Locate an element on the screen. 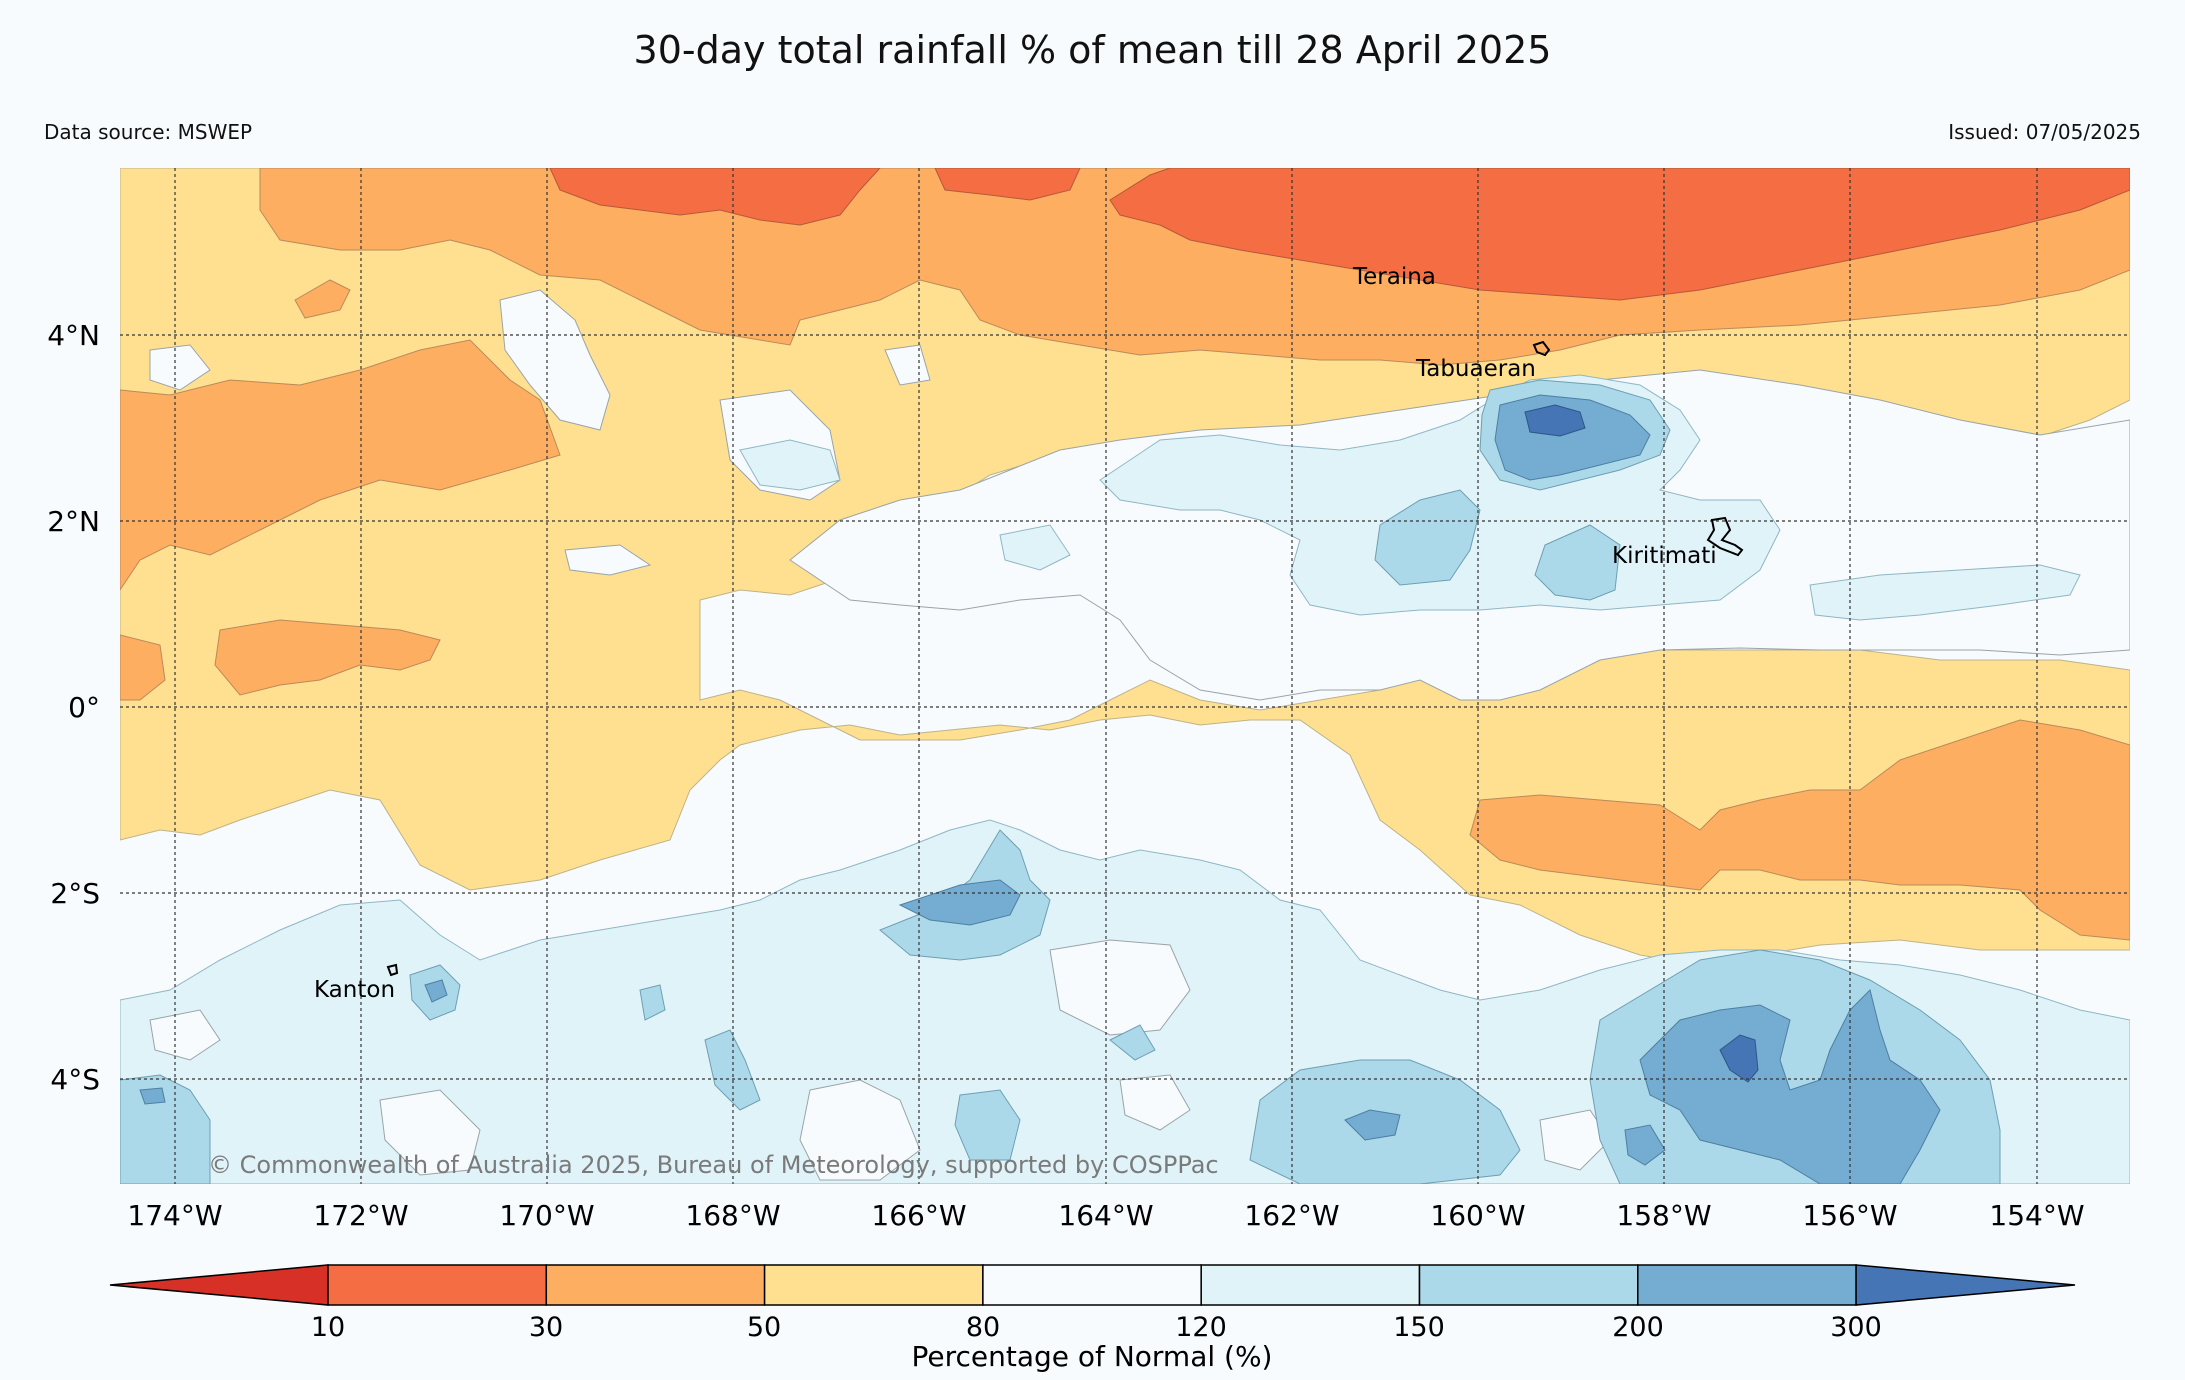 The height and width of the screenshot is (1380, 2185). band-80-120-south-e is located at coordinates (1575, 1140).